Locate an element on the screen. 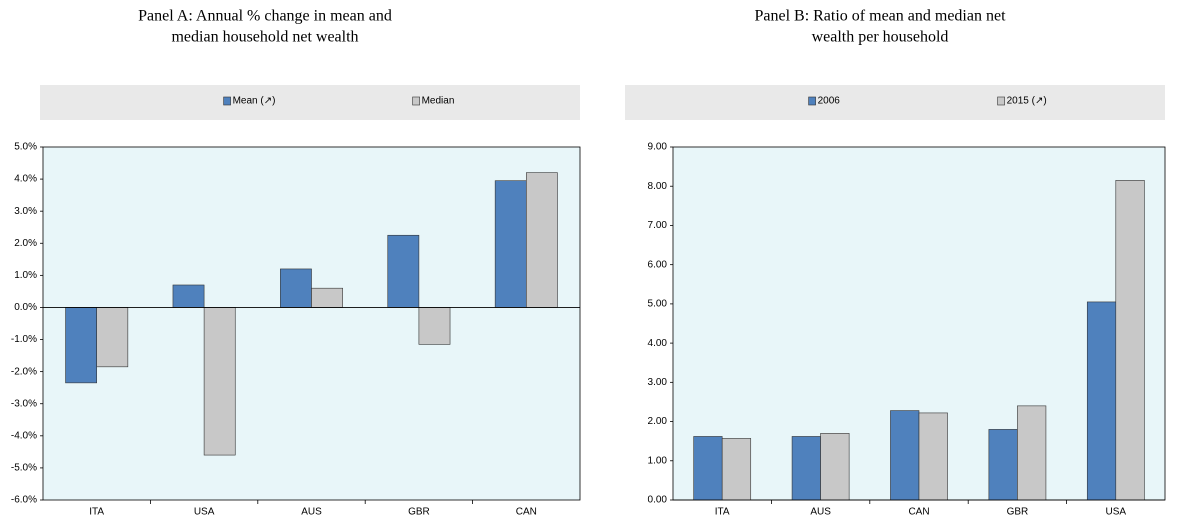  y-tick-label: -6.0% is located at coordinates (24, 500).